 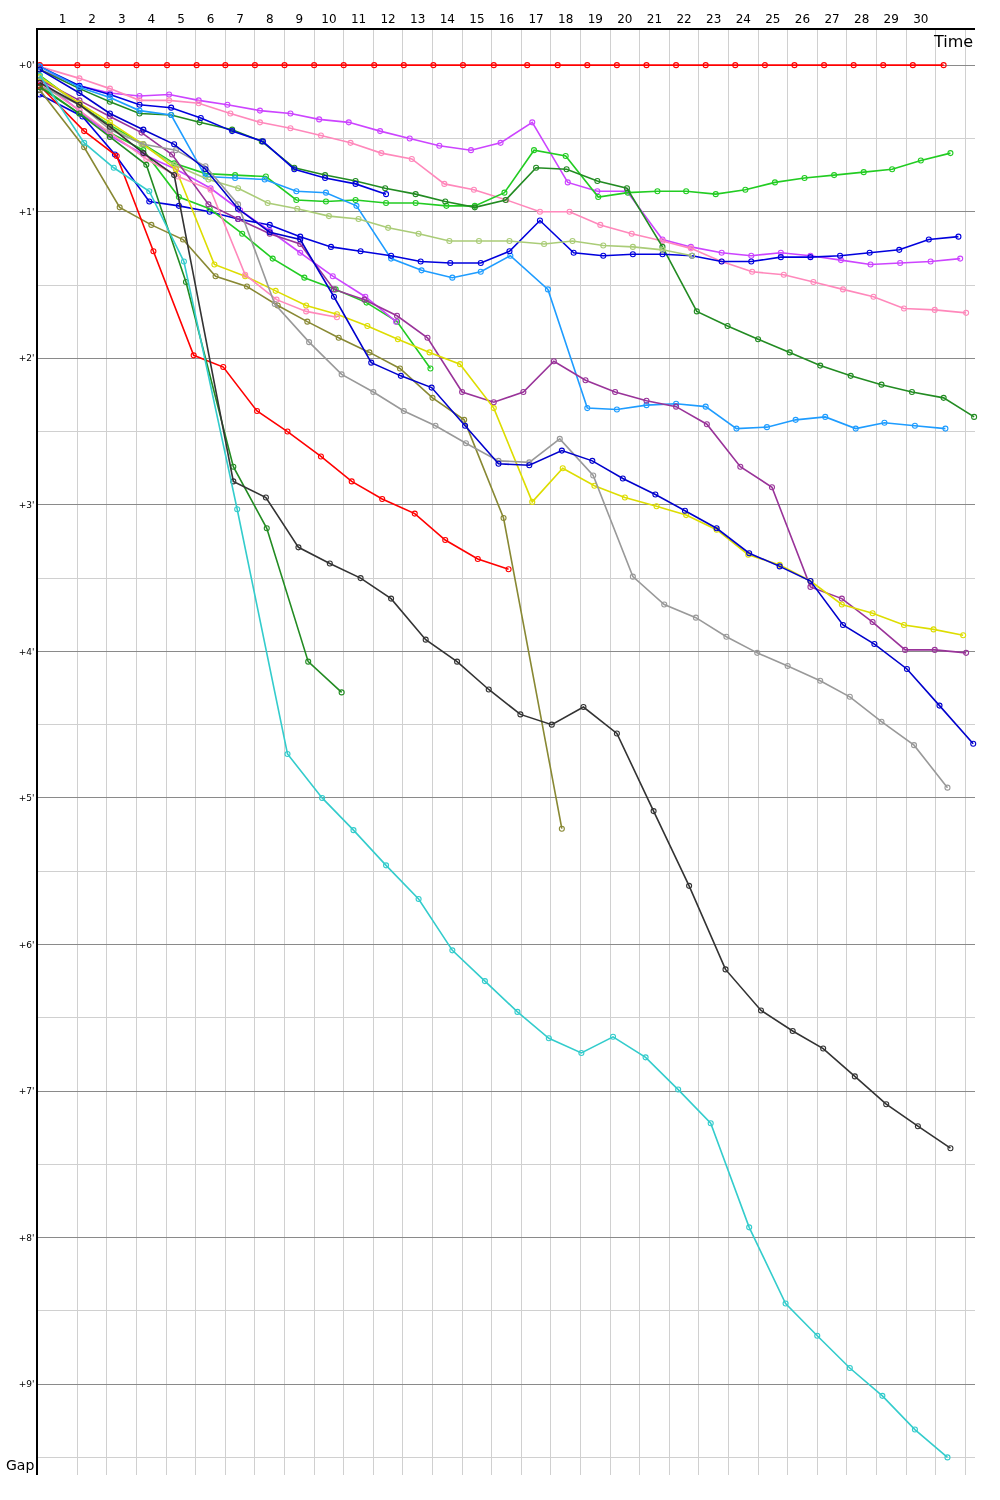 What do you see at coordinates (26, 65) in the screenshot?
I see `y-tick-label: +0'` at bounding box center [26, 65].